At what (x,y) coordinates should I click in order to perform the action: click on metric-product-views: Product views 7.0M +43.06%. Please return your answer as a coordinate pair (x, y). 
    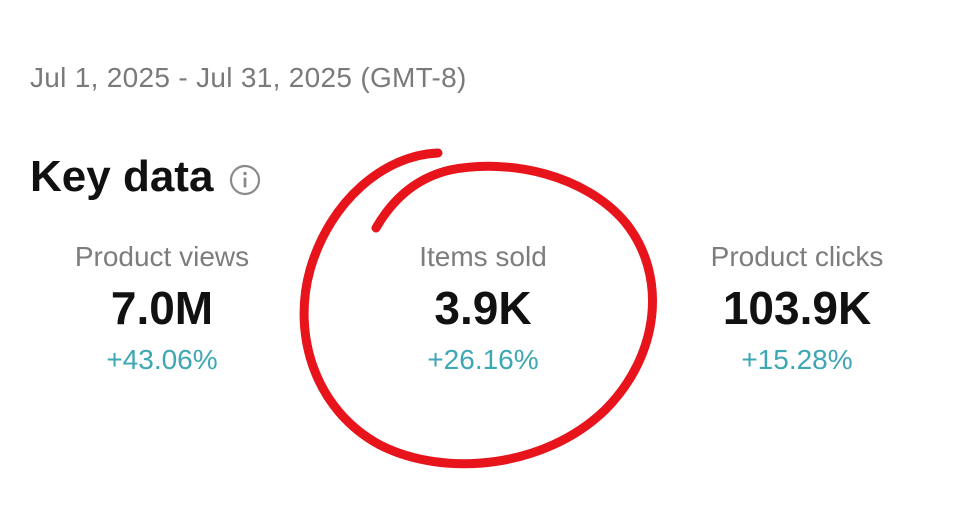
    Looking at the image, I should click on (162, 309).